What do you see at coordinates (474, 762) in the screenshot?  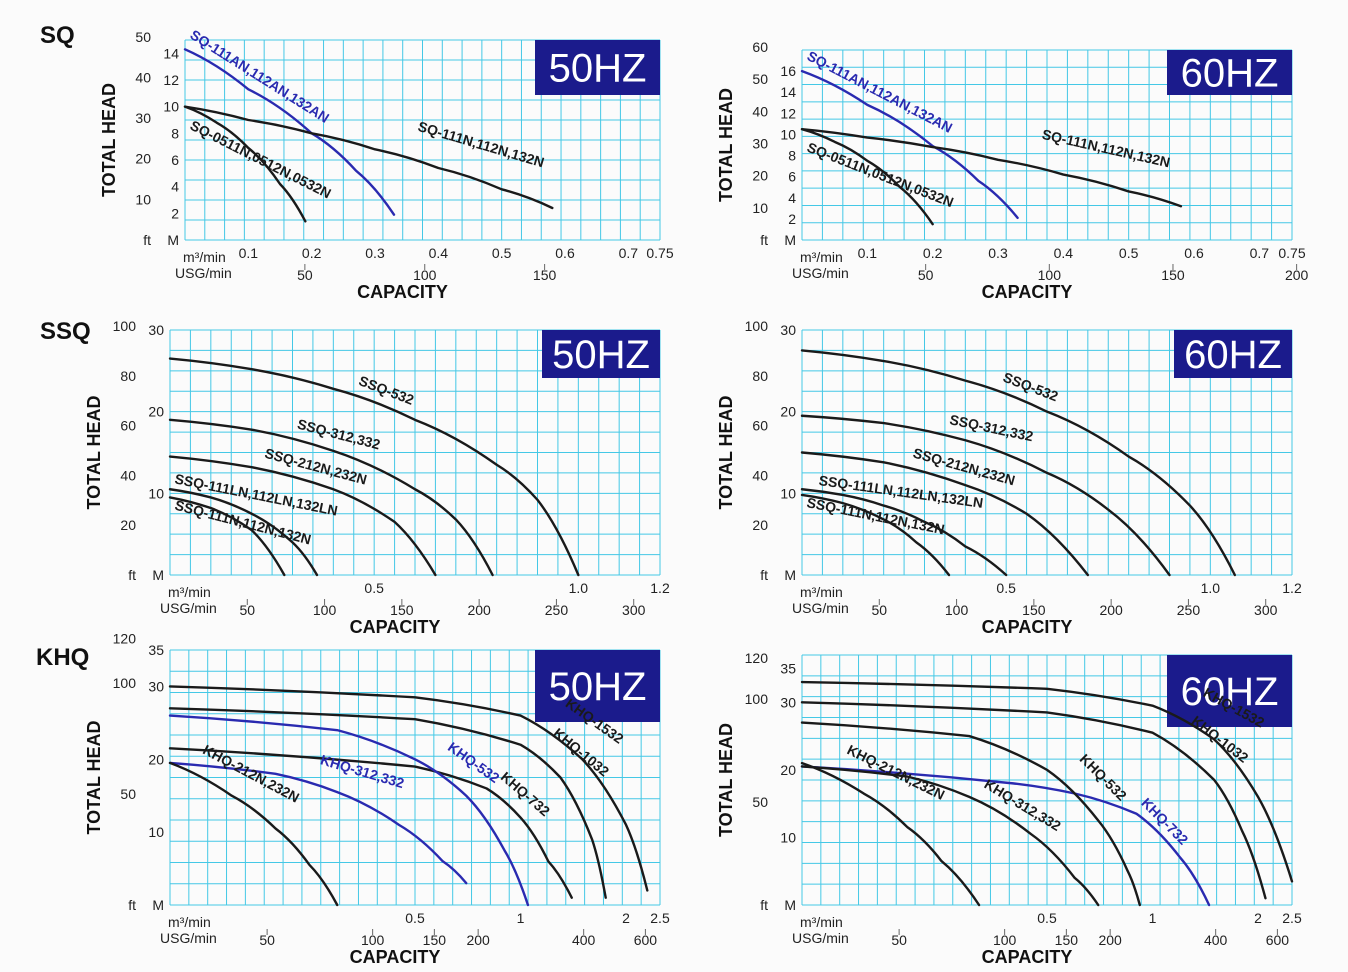 I see `curve-label: KHQ-532` at bounding box center [474, 762].